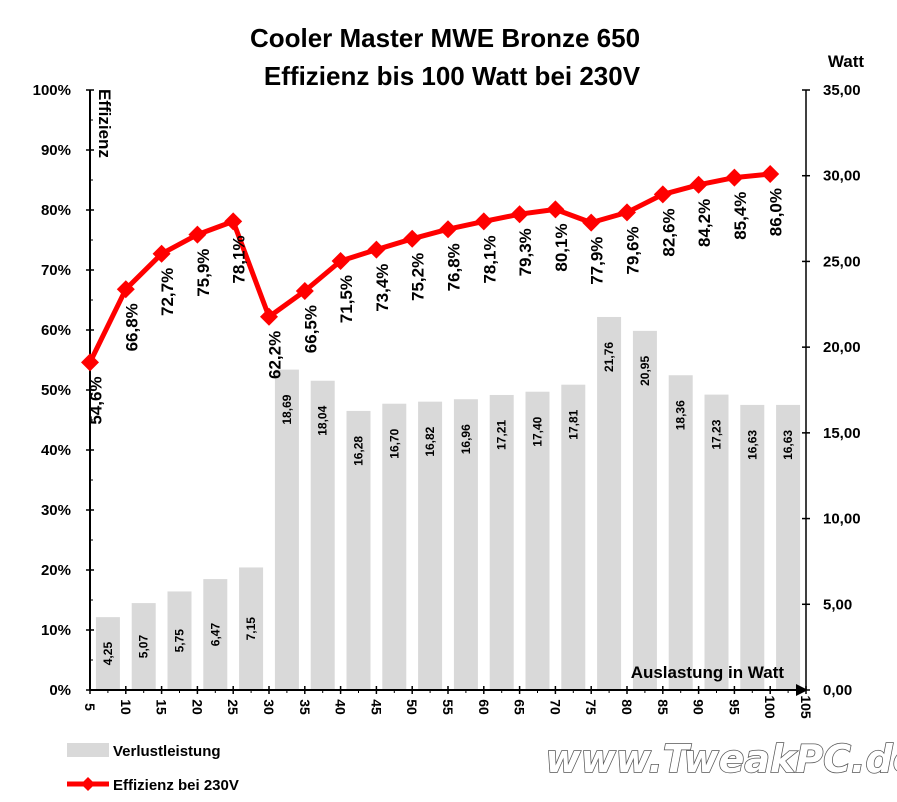 The width and height of the screenshot is (897, 802). What do you see at coordinates (287, 409) in the screenshot?
I see `bar-value-label: 18,69` at bounding box center [287, 409].